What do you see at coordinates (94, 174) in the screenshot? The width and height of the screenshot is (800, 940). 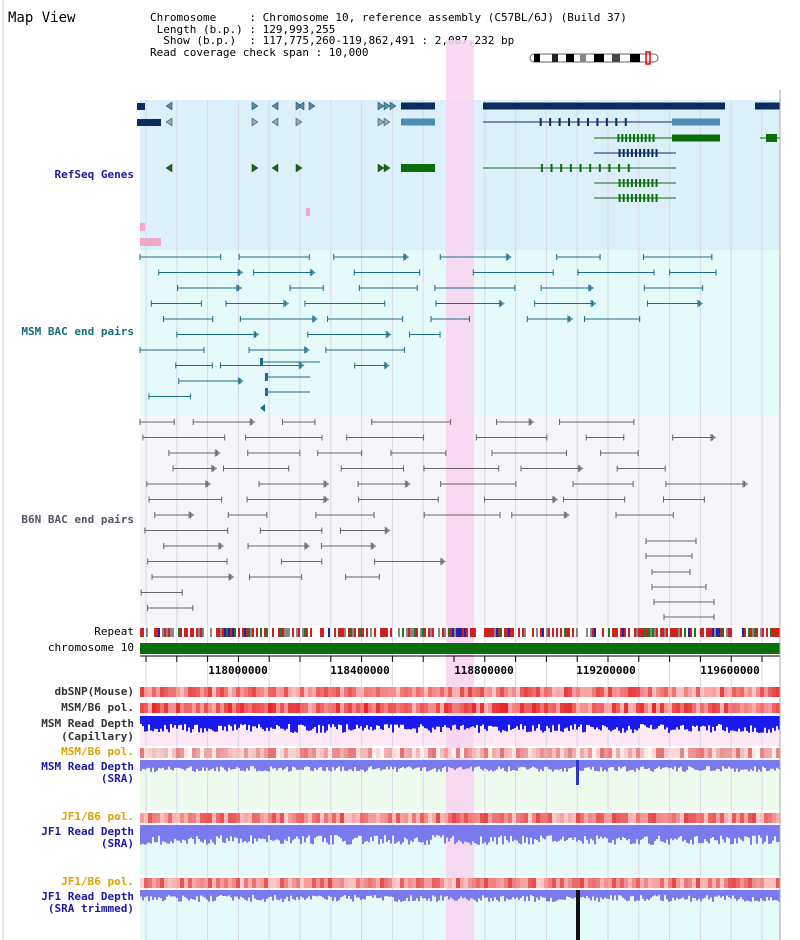 I see `refseq-genes-label: RefSeq Genes` at bounding box center [94, 174].